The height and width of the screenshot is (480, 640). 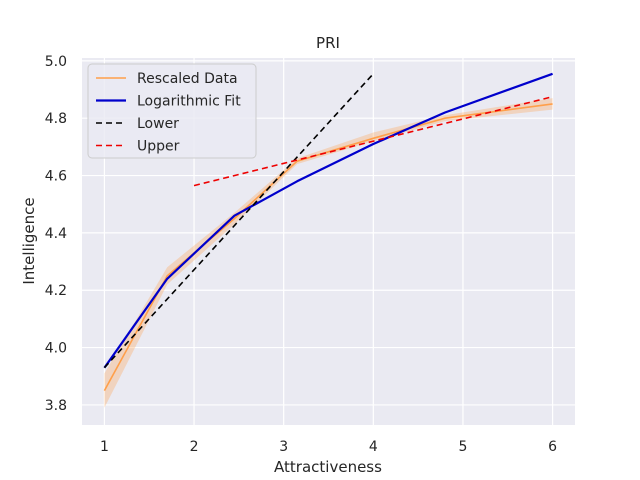 What do you see at coordinates (56, 177) in the screenshot?
I see `y-tick-label: 4.6` at bounding box center [56, 177].